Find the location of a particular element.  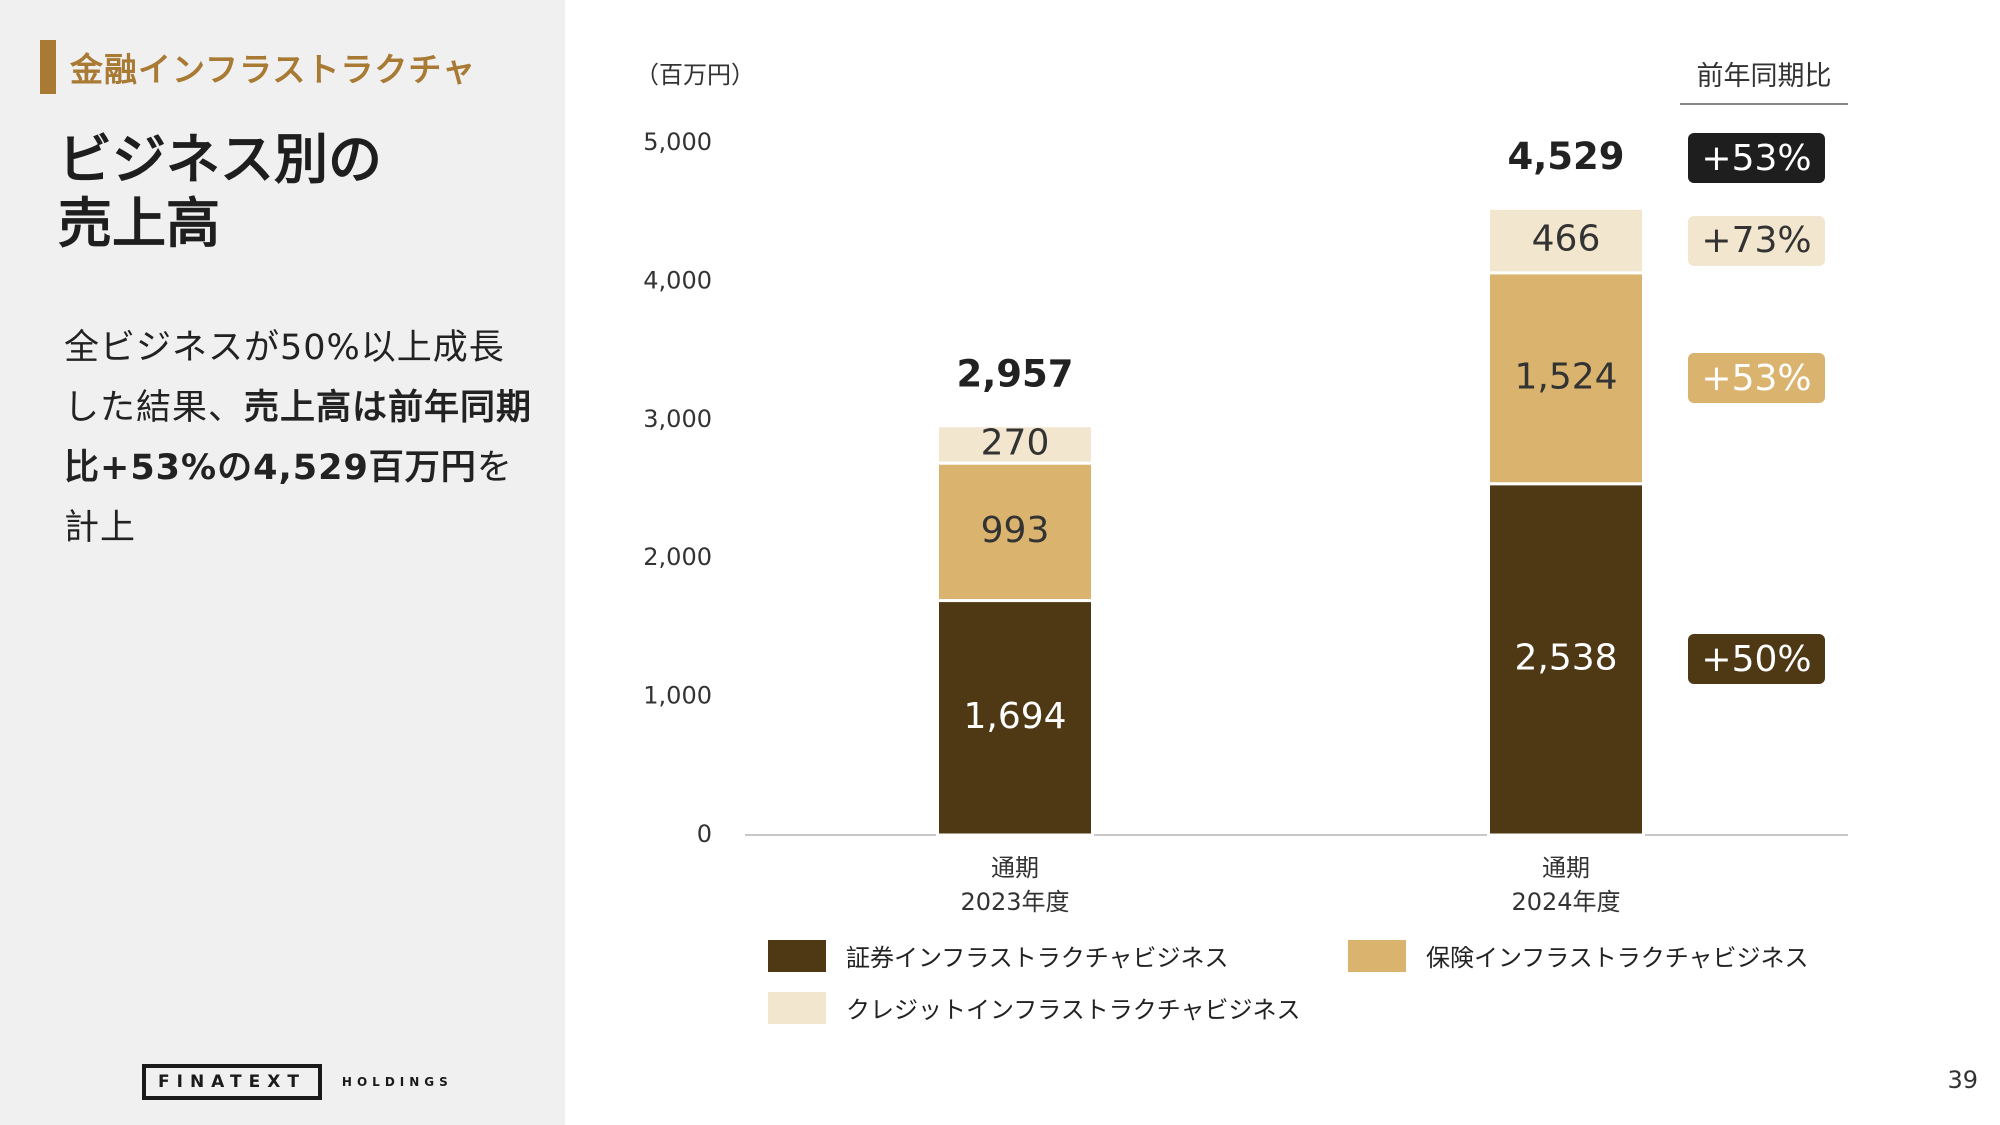

bar-total-label: 4,529 is located at coordinates (1565, 156).